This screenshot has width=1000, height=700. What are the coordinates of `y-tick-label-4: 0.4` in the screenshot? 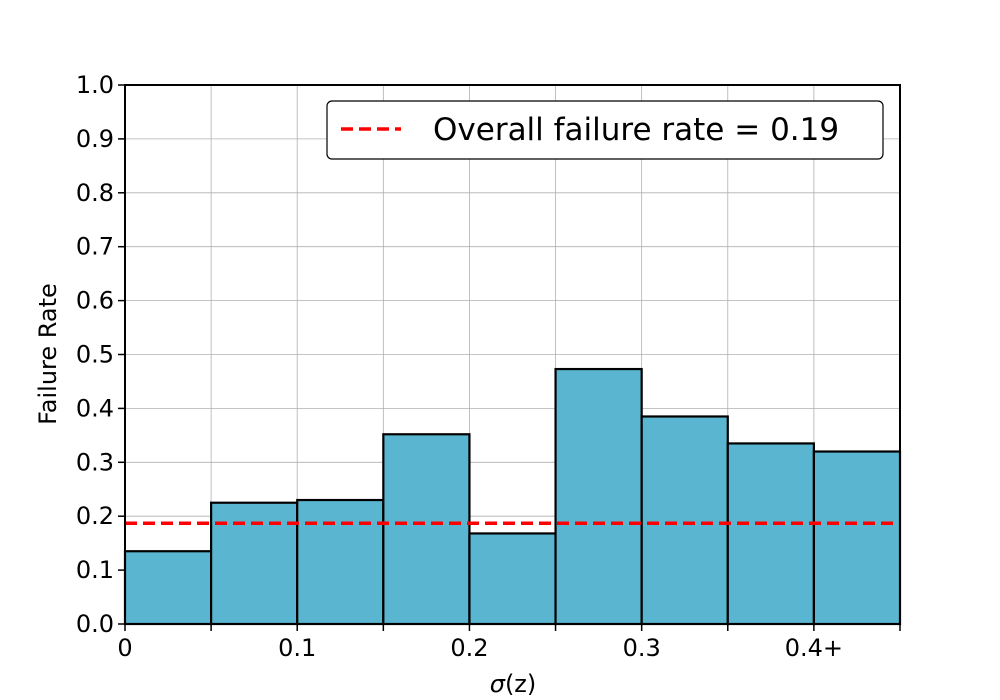 It's located at (95, 408).